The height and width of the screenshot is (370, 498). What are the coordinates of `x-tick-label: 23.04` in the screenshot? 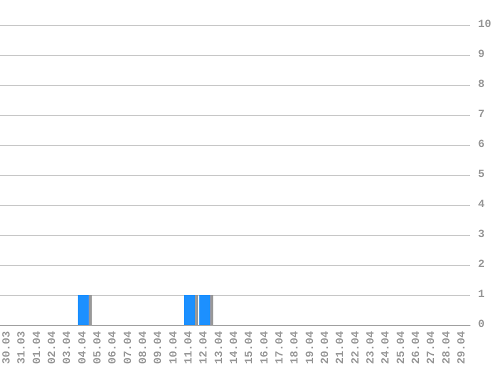 It's located at (371, 347).